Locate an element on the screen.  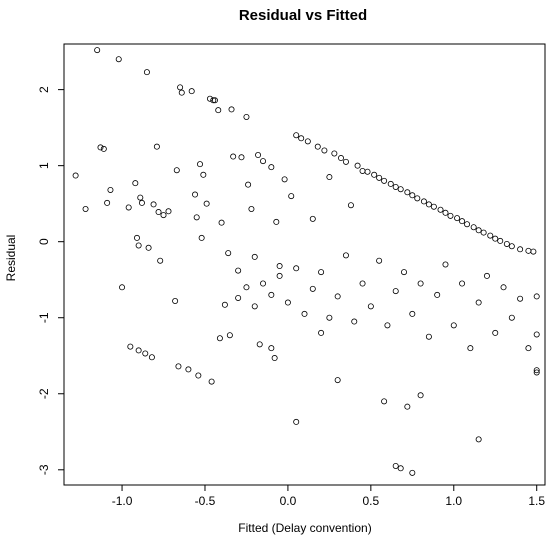
x-axis: -1.0 -0.5 0.0 0.5 1.0 1.5 is located at coordinates (328, 496).